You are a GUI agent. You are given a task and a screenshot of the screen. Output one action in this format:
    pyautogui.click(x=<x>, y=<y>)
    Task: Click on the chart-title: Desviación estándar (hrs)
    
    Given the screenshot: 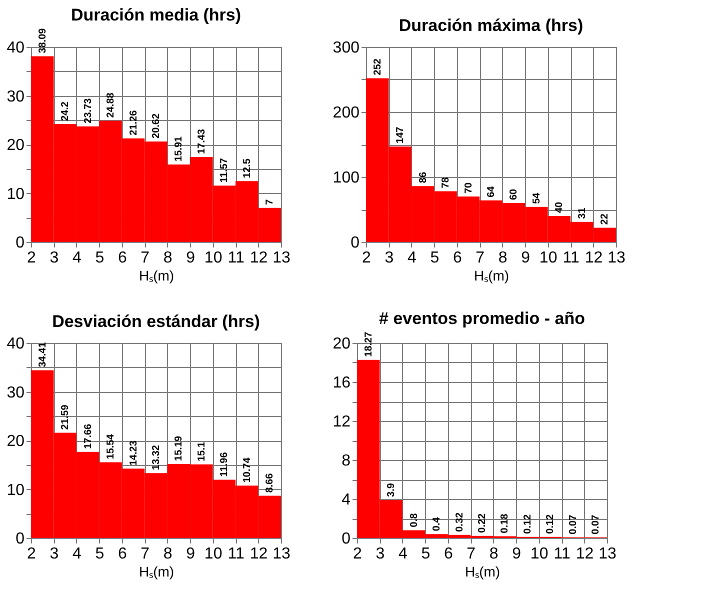 What is the action you would take?
    pyautogui.click(x=156, y=321)
    